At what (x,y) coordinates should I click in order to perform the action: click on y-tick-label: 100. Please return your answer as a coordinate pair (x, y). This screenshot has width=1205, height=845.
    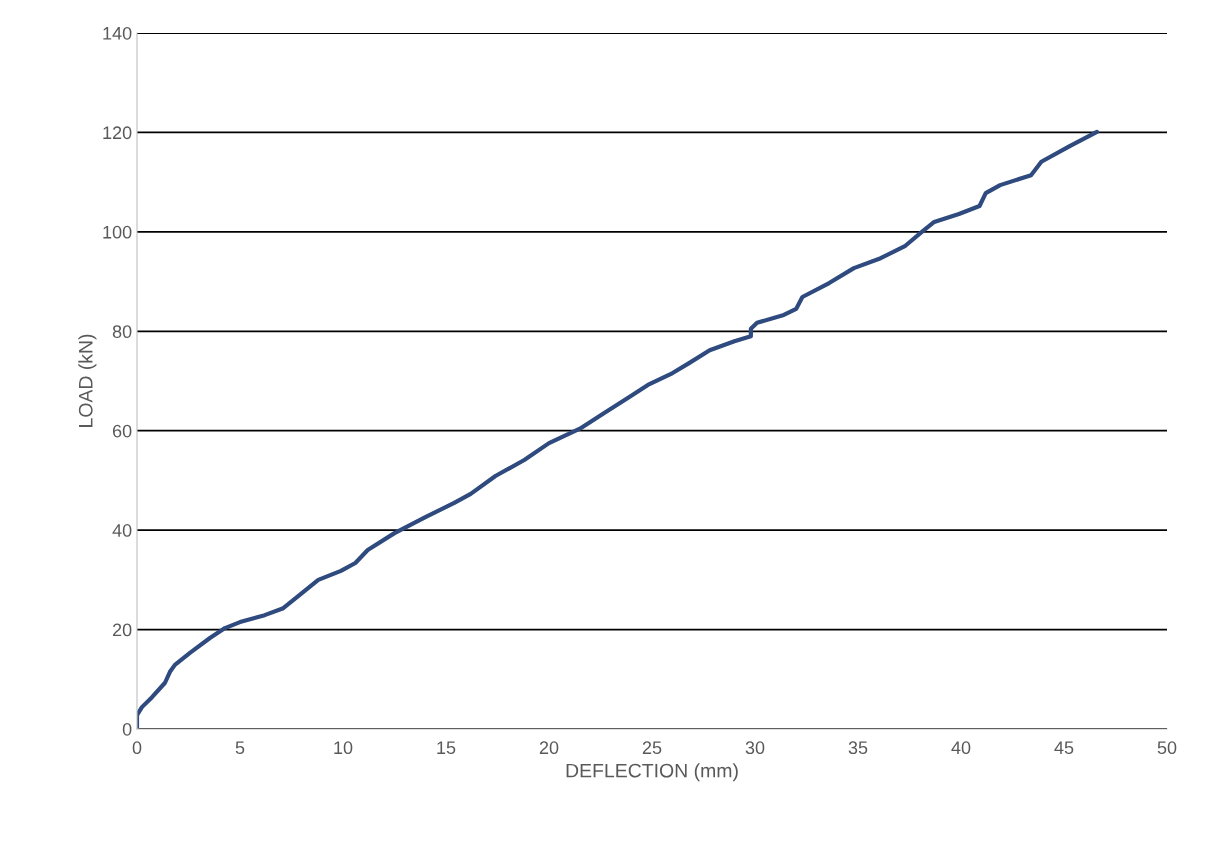
    Looking at the image, I should click on (117, 232).